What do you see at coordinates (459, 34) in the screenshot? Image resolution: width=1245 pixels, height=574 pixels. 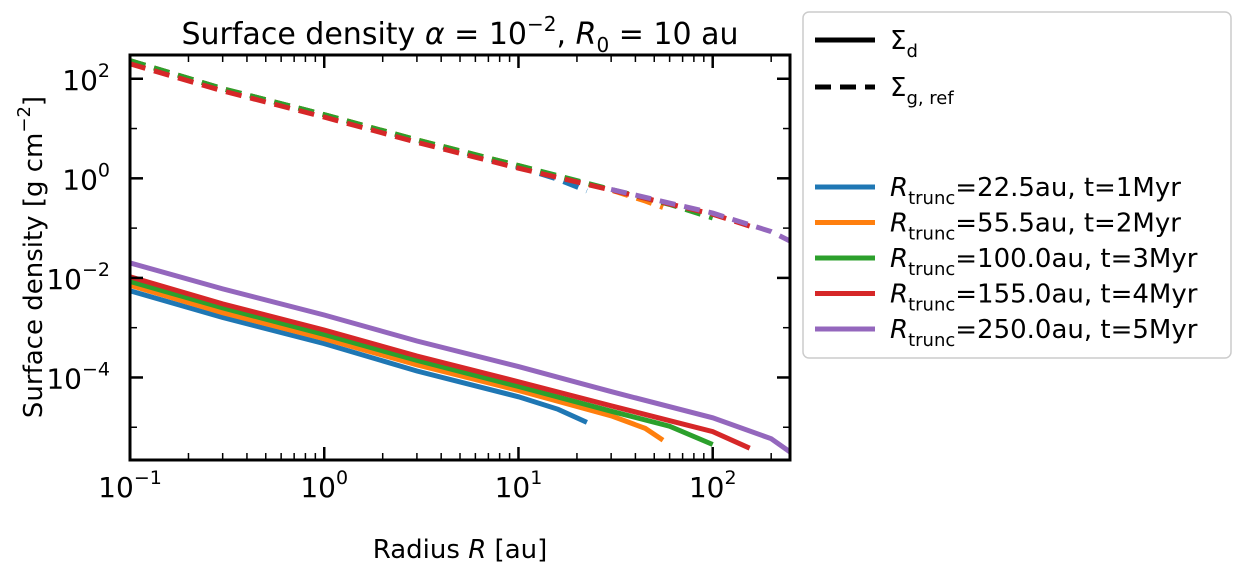 I see `chart-title: Surface density α = 10−2, R0 = 10 au` at bounding box center [459, 34].